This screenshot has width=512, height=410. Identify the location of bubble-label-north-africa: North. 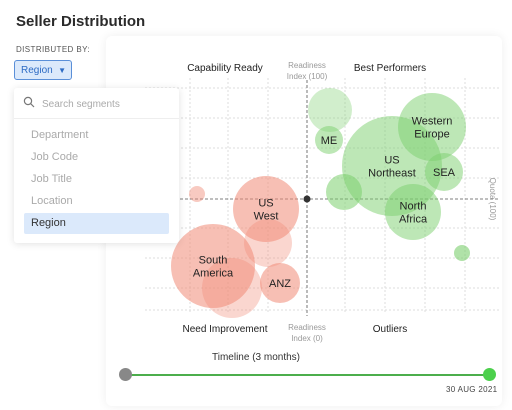
(413, 207).